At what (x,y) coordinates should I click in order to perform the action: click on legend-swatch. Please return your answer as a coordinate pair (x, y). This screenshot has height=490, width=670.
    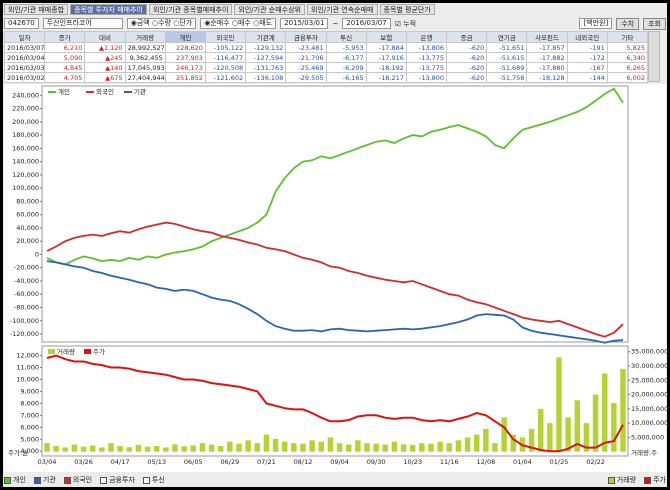
    Looking at the image, I should click on (51, 351).